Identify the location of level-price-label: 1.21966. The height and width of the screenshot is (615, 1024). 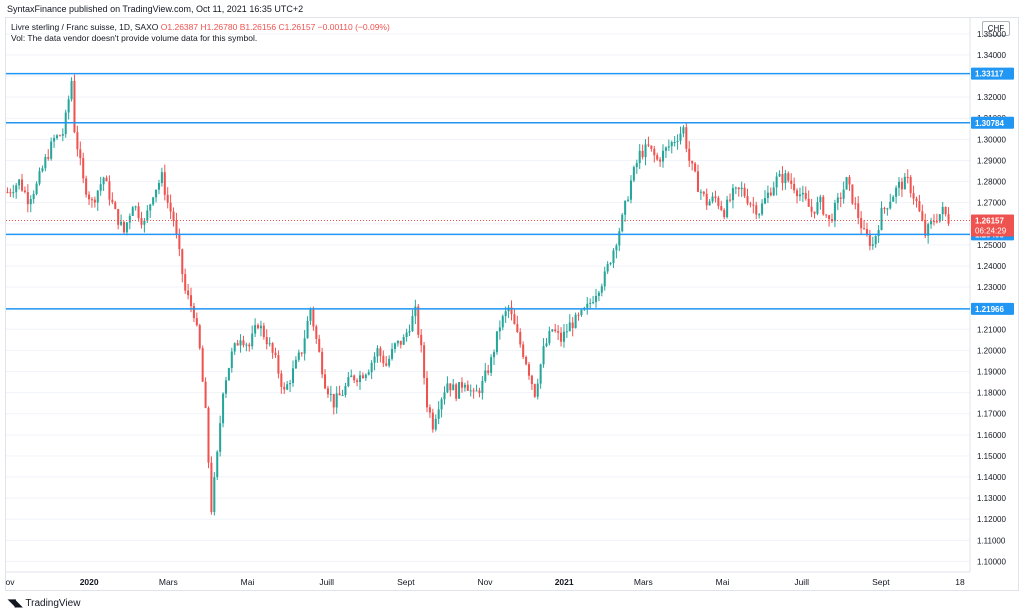
(989, 309).